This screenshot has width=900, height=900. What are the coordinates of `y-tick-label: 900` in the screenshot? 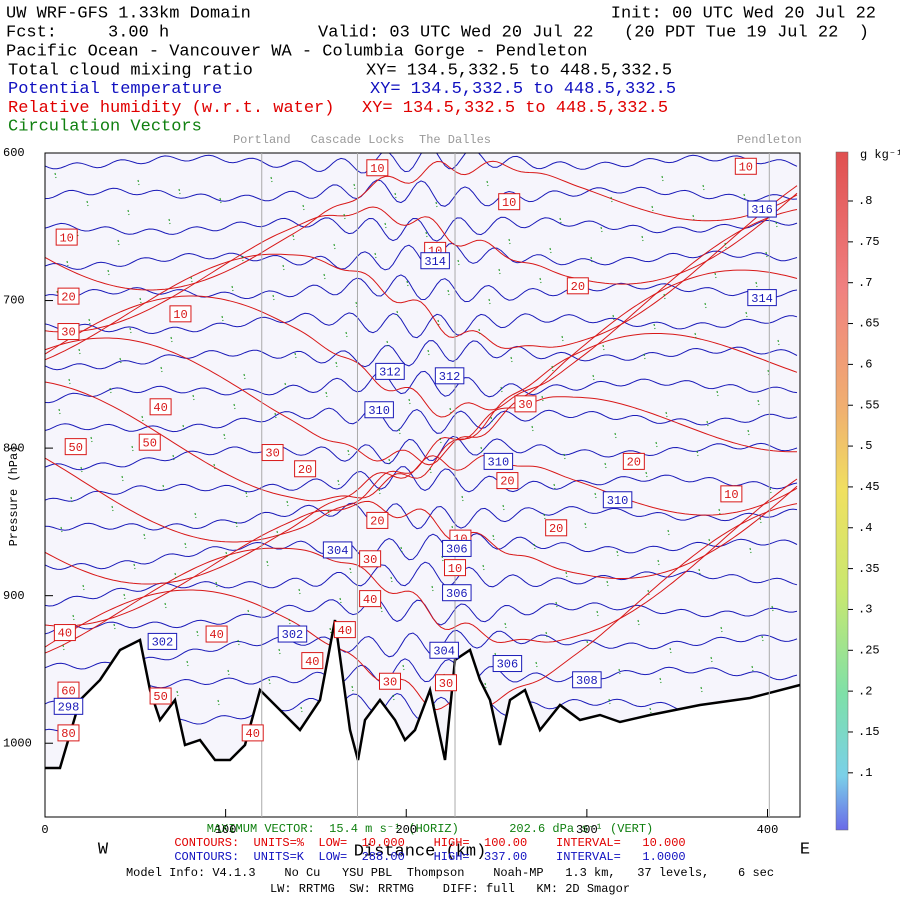 It's located at (14, 596).